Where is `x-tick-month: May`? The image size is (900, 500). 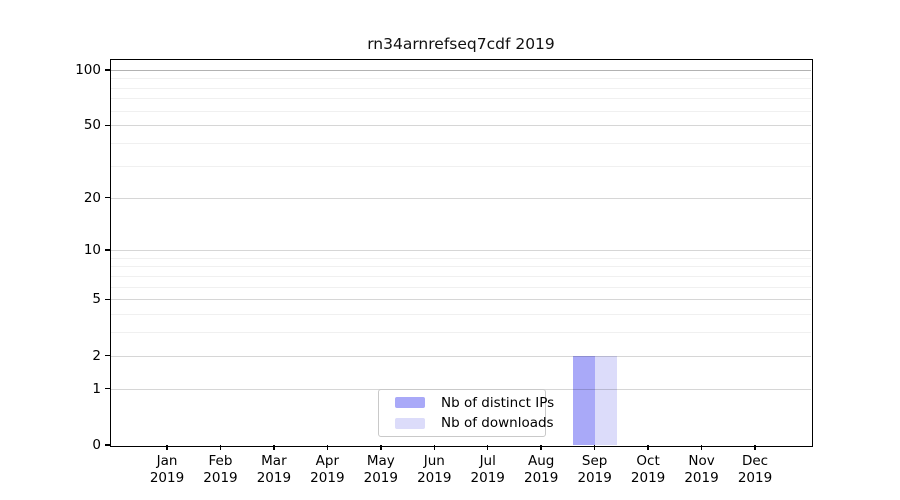 x-tick-month: May is located at coordinates (380, 461).